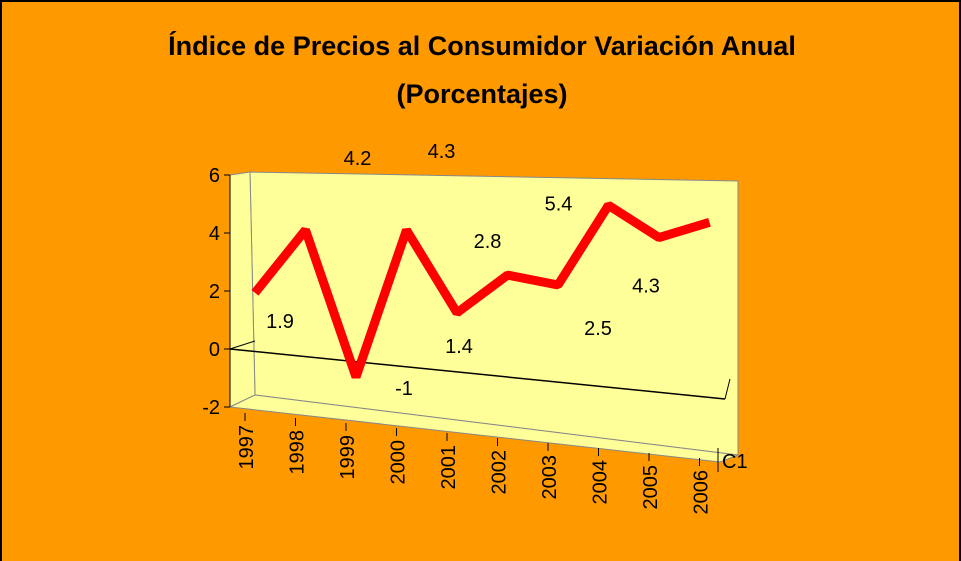 The width and height of the screenshot is (961, 561). What do you see at coordinates (477, 374) in the screenshot?
I see `zero-line` at bounding box center [477, 374].